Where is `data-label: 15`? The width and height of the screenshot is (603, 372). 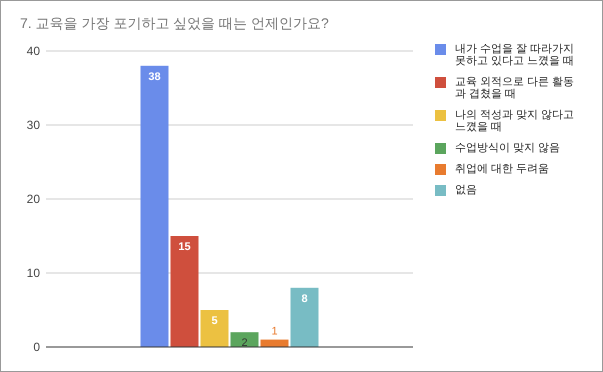
data-label: 15 is located at coordinates (184, 247).